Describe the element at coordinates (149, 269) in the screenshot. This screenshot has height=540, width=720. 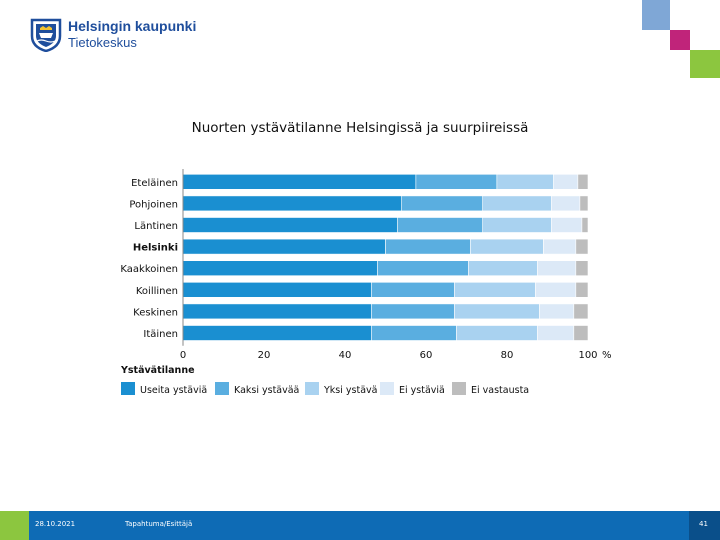
I see `category-label: Kaakkoinen` at that location.